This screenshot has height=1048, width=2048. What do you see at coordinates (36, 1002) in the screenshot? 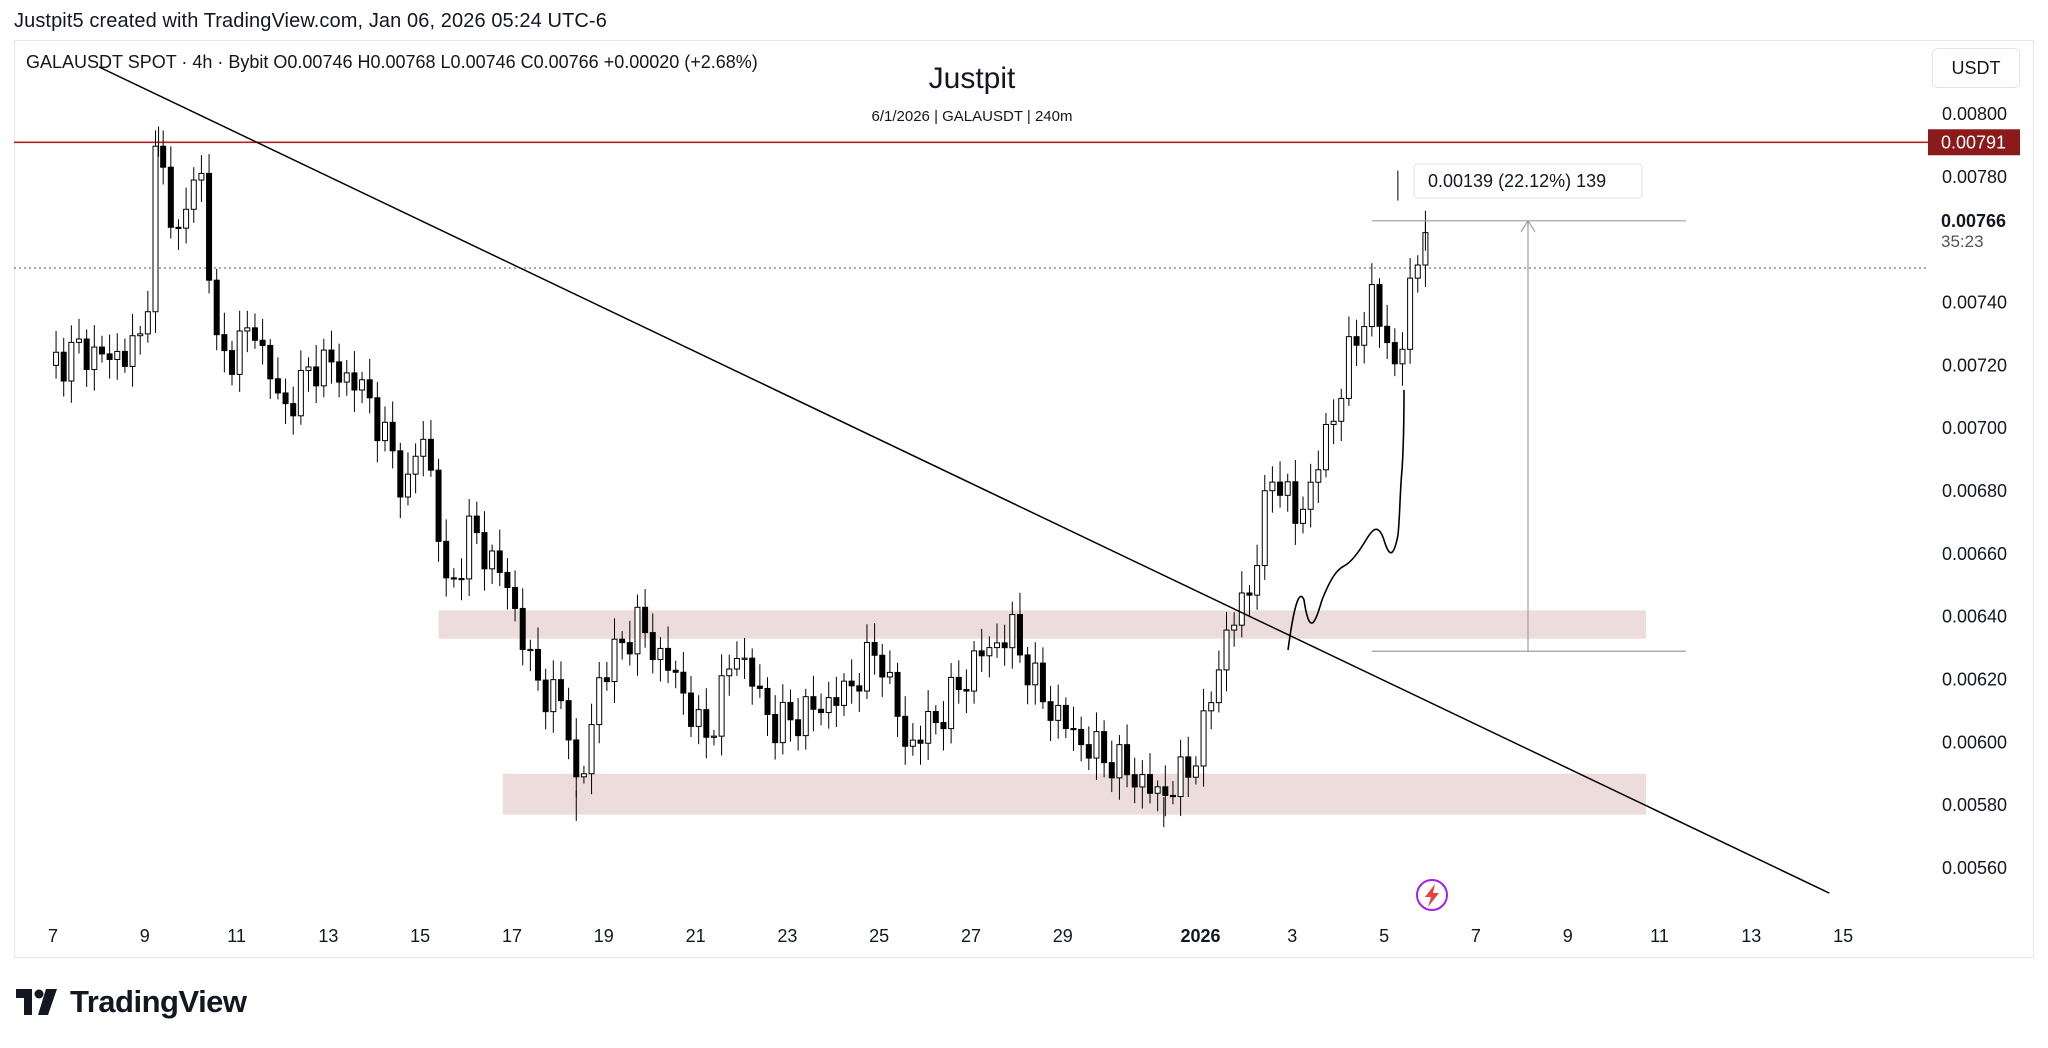
I see `tradingview-logo-icon` at bounding box center [36, 1002].